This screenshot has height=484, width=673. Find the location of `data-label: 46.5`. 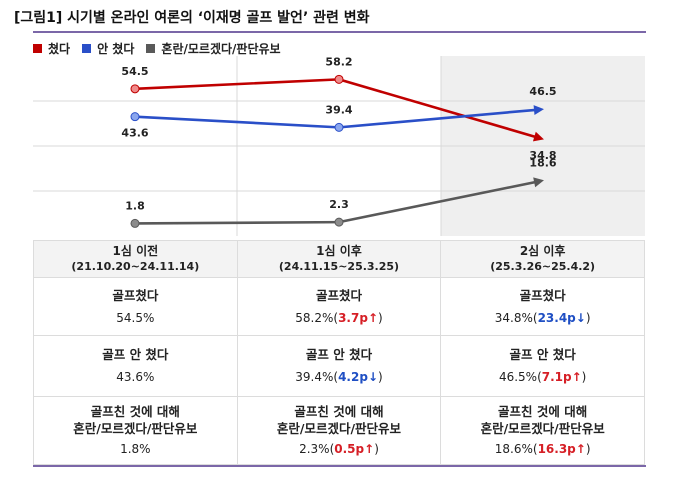

data-label: 46.5 is located at coordinates (542, 91).